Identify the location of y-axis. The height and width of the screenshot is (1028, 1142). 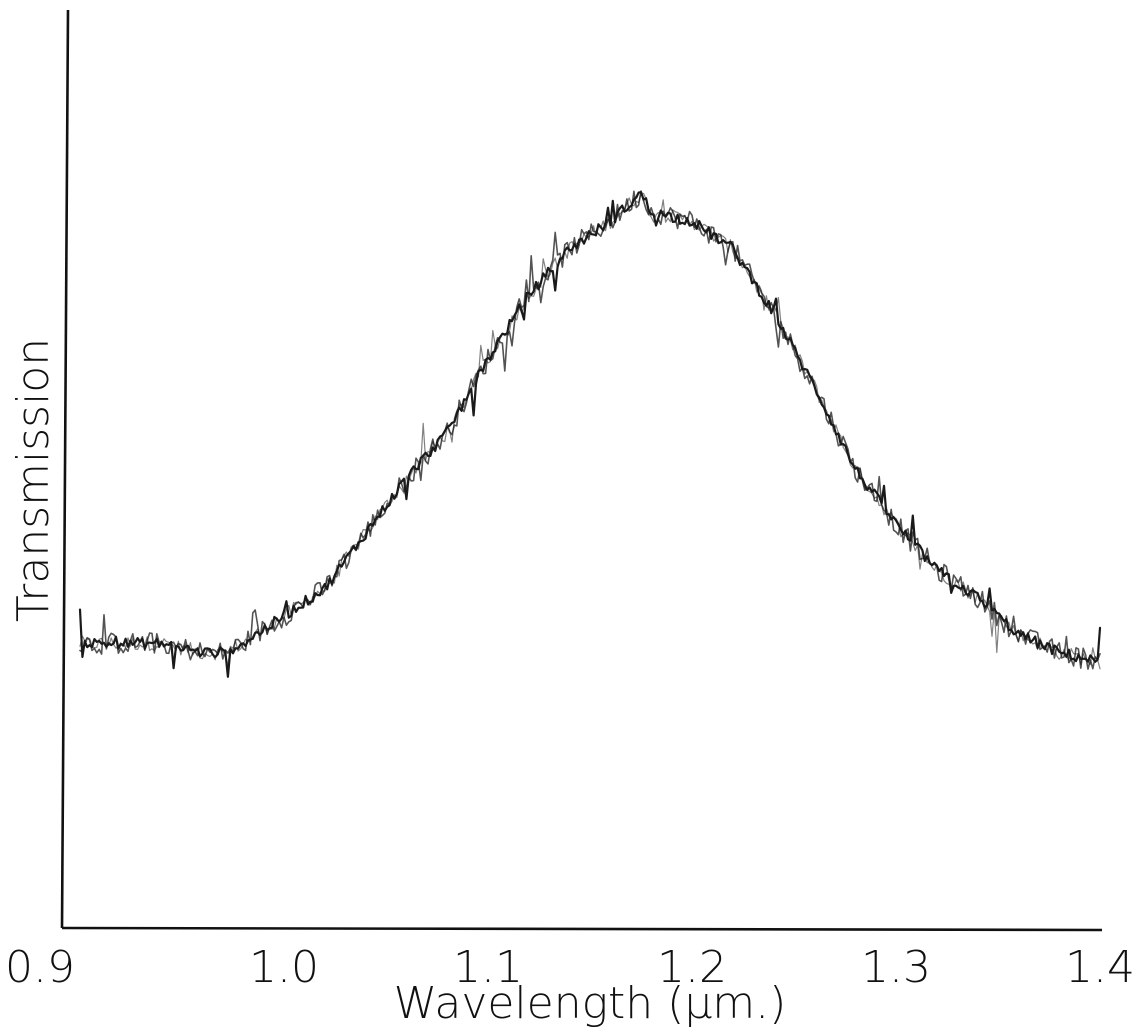
(65, 469).